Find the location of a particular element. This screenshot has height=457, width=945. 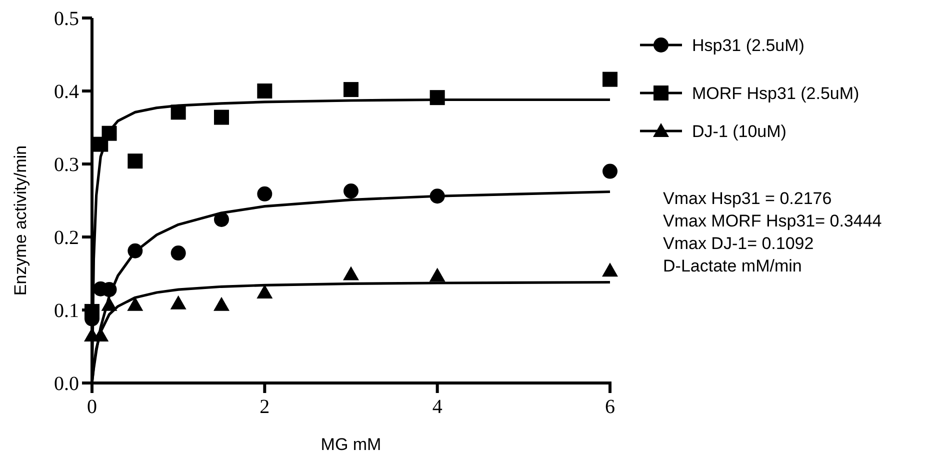

y-tick-label: 0.1 is located at coordinates (66, 311).